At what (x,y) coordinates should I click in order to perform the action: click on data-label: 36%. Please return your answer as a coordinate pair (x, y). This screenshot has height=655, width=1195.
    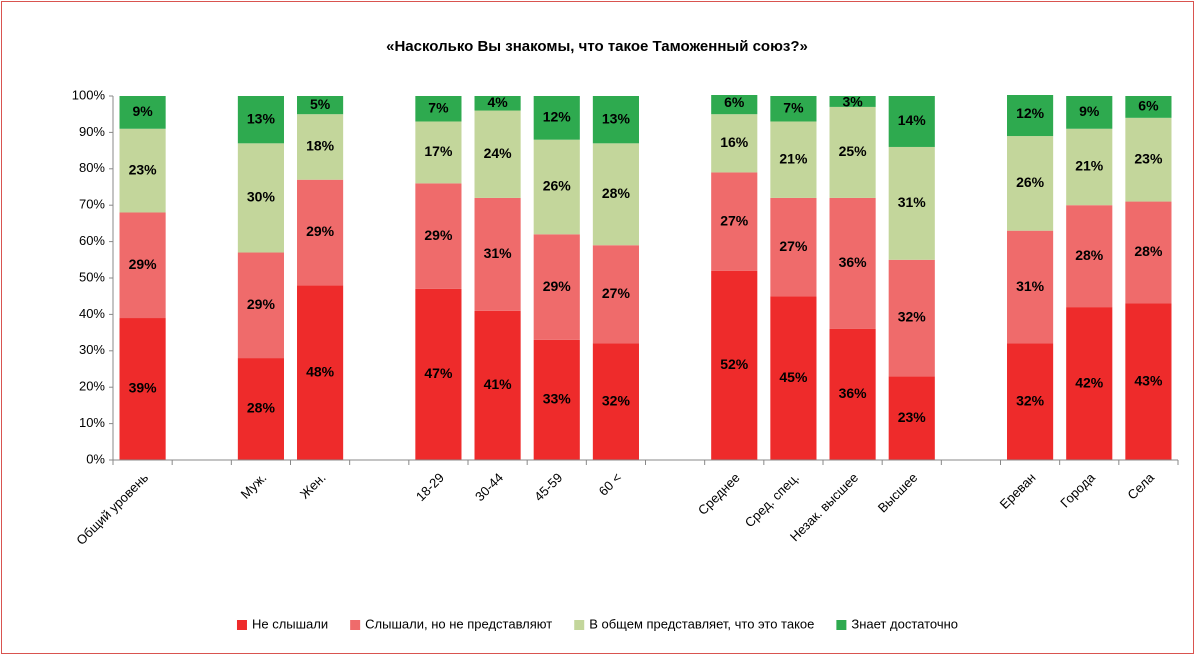
    Looking at the image, I should click on (853, 393).